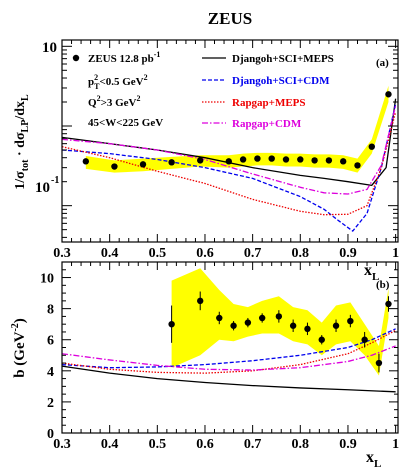 This screenshot has height=473, width=409. Describe the element at coordinates (283, 59) in the screenshot. I see `legend-label-djangoh-meps: Djangoh+SCI+MEPS` at that location.